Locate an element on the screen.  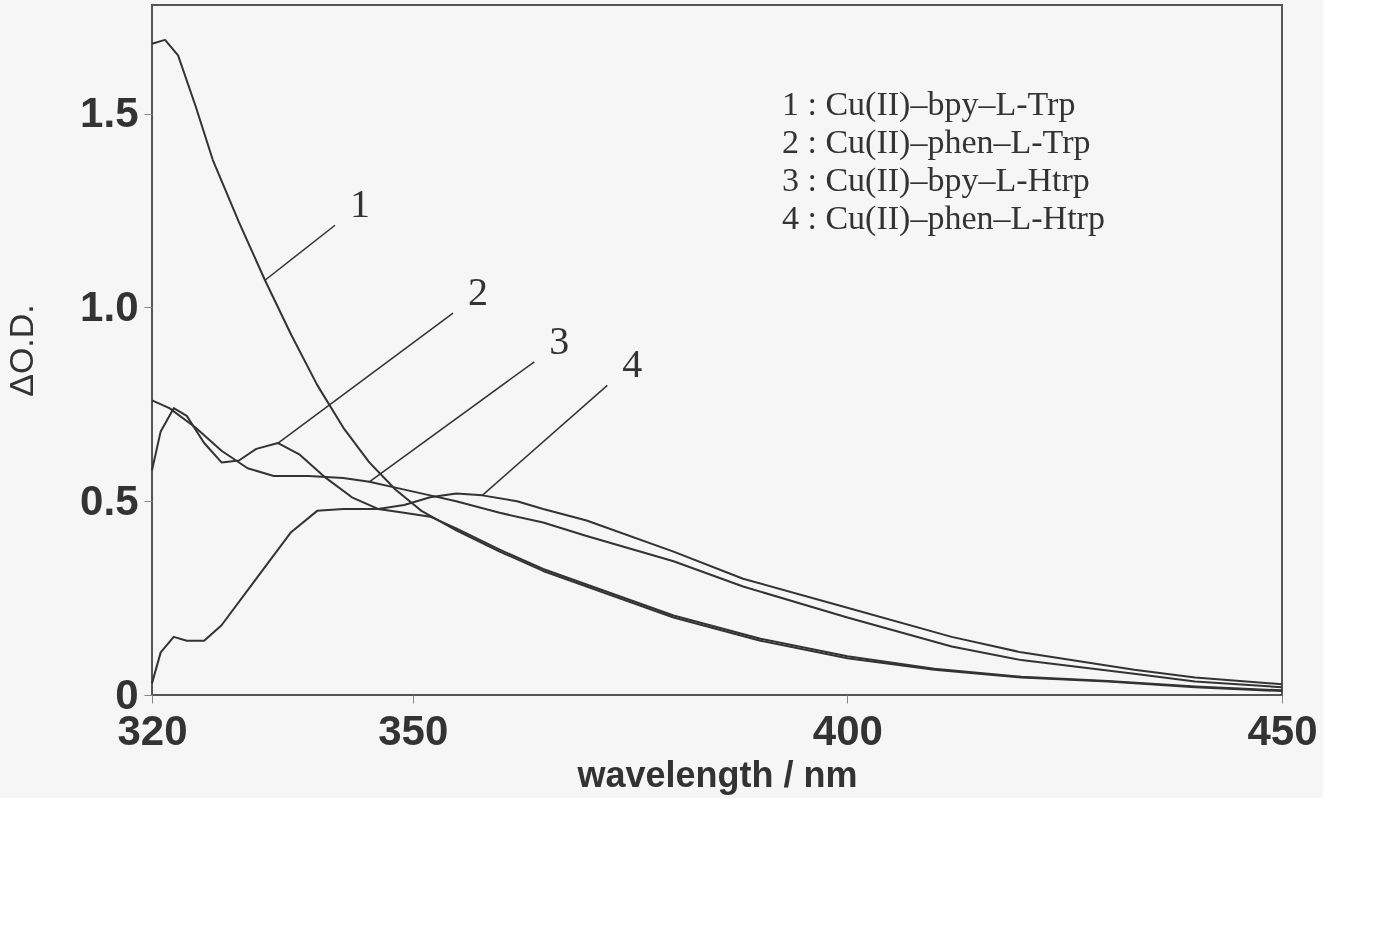
y-tick-label: 1.0 is located at coordinates (109, 306).